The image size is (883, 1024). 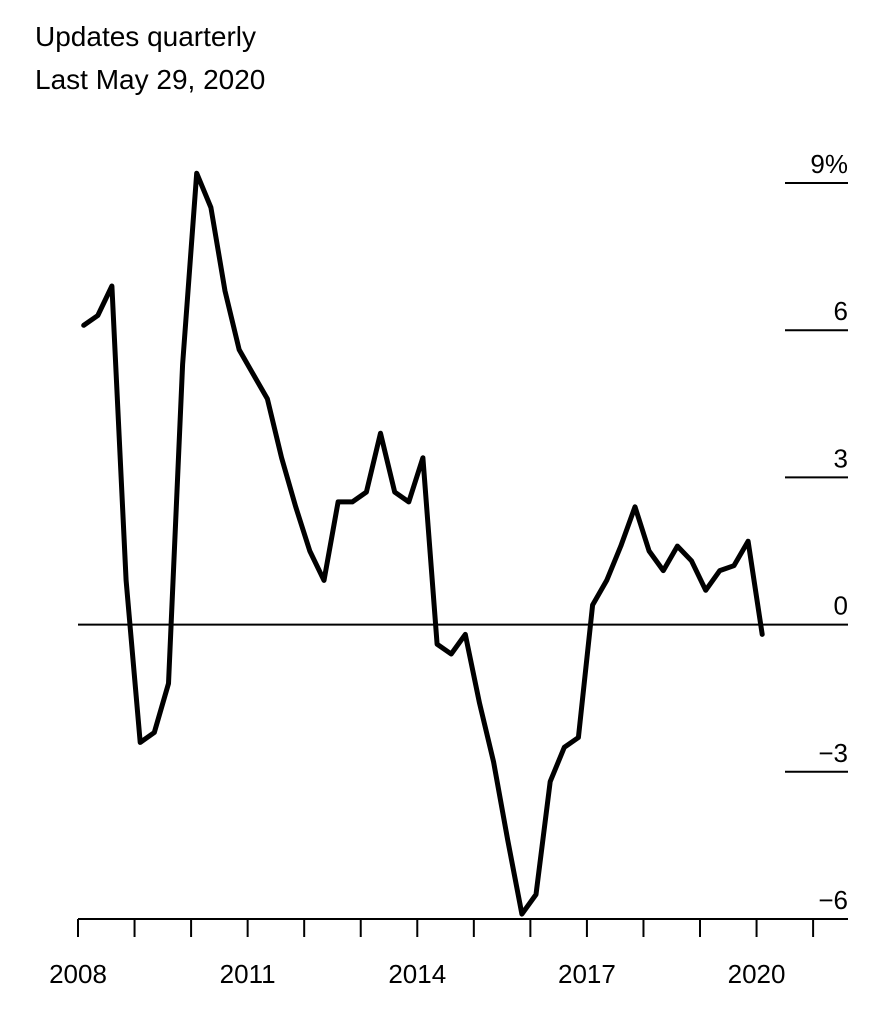 I want to click on y-tick-label: 9%, so click(x=829, y=164).